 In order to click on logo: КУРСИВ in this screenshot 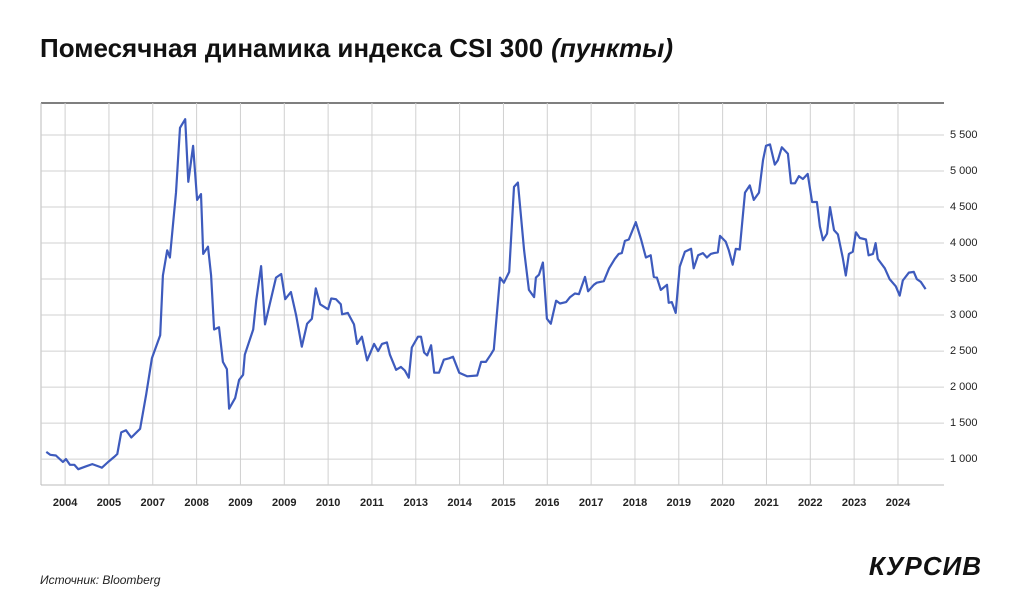, I will do `click(925, 566)`.